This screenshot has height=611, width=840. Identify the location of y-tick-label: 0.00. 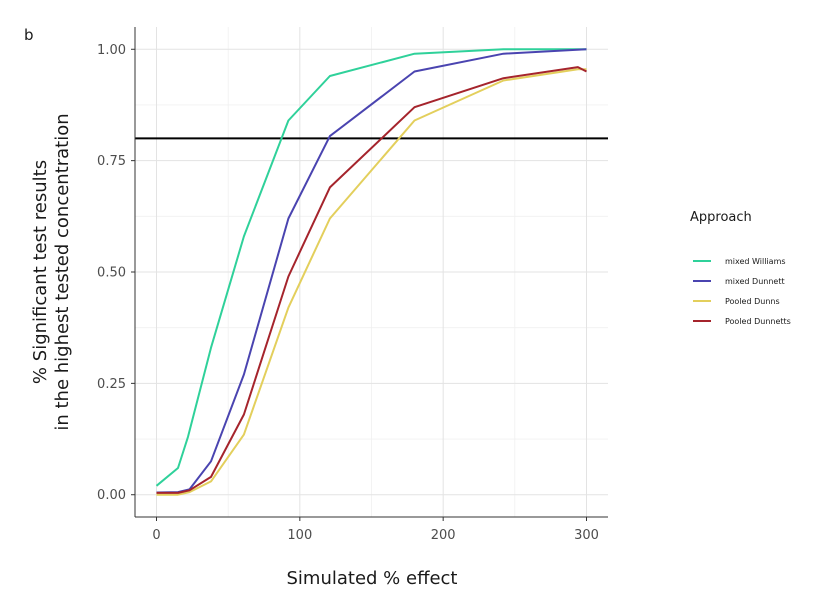
(111, 495).